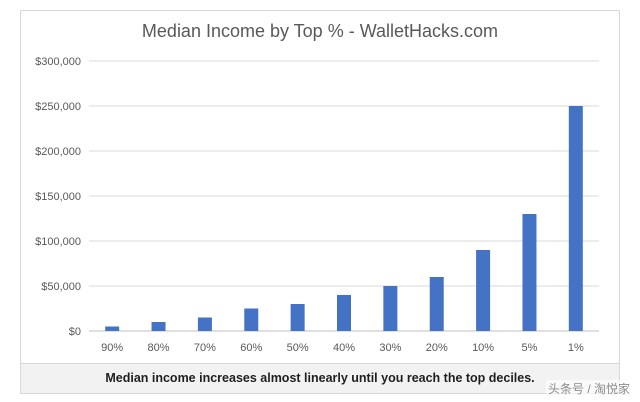 This screenshot has width=640, height=402. Describe the element at coordinates (588, 388) in the screenshot. I see `watermark: 头条号 / 淘悦家` at that location.